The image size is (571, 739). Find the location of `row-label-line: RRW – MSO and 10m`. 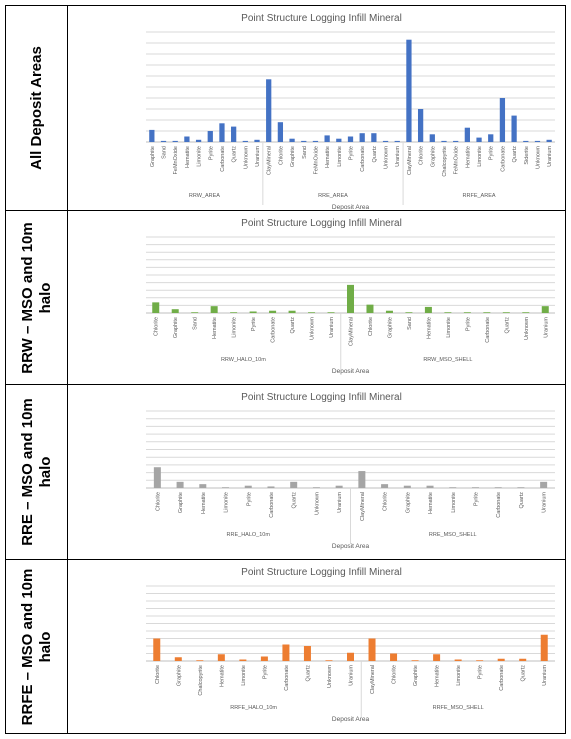

row-label-line: RRW – MSO and 10m is located at coordinates (27, 297).